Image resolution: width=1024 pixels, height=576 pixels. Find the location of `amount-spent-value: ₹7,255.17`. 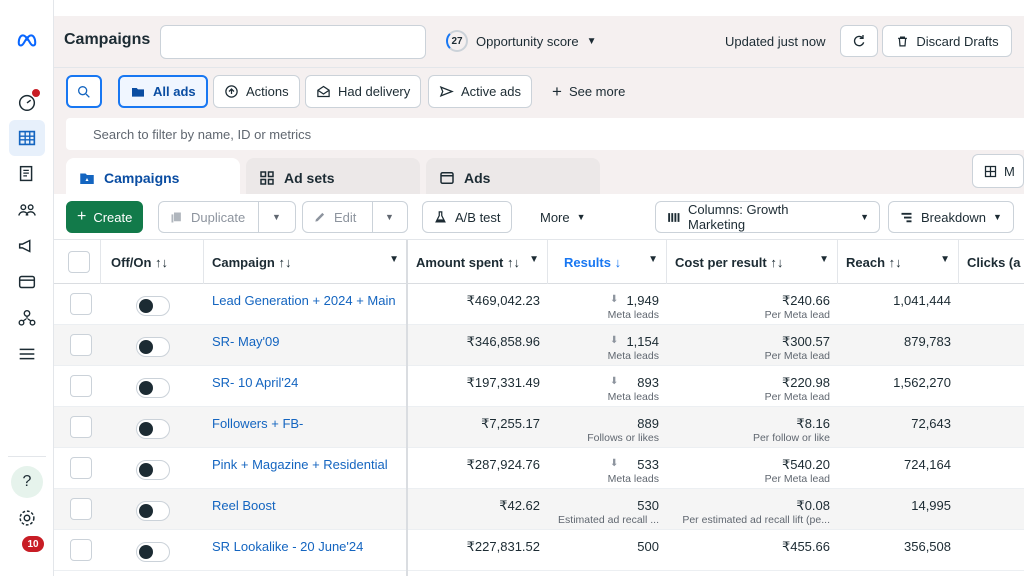

amount-spent-value: ₹7,255.17 is located at coordinates (510, 423).